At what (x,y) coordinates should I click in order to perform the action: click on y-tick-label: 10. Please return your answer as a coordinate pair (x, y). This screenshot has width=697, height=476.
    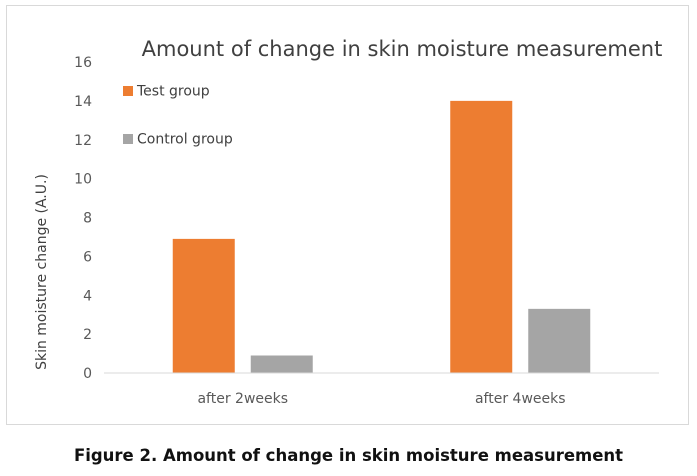
    Looking at the image, I should click on (83, 180).